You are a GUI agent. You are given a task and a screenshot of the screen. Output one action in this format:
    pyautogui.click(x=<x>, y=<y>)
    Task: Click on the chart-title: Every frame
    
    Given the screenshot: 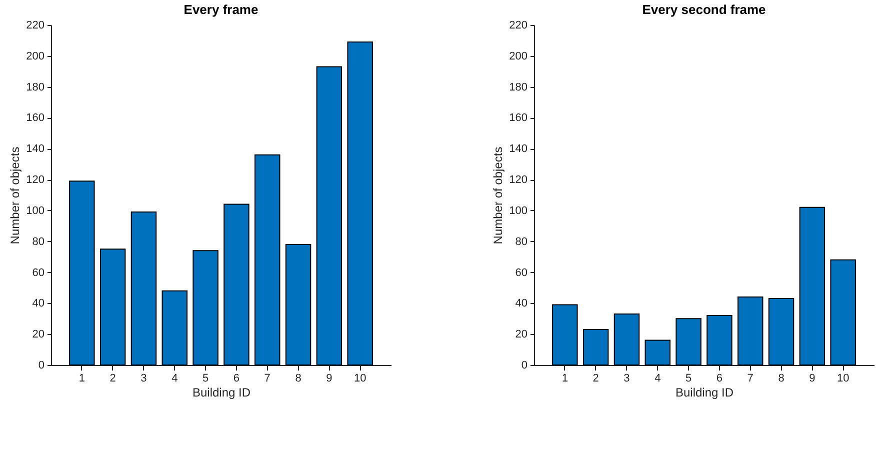 What is the action you would take?
    pyautogui.click(x=221, y=9)
    